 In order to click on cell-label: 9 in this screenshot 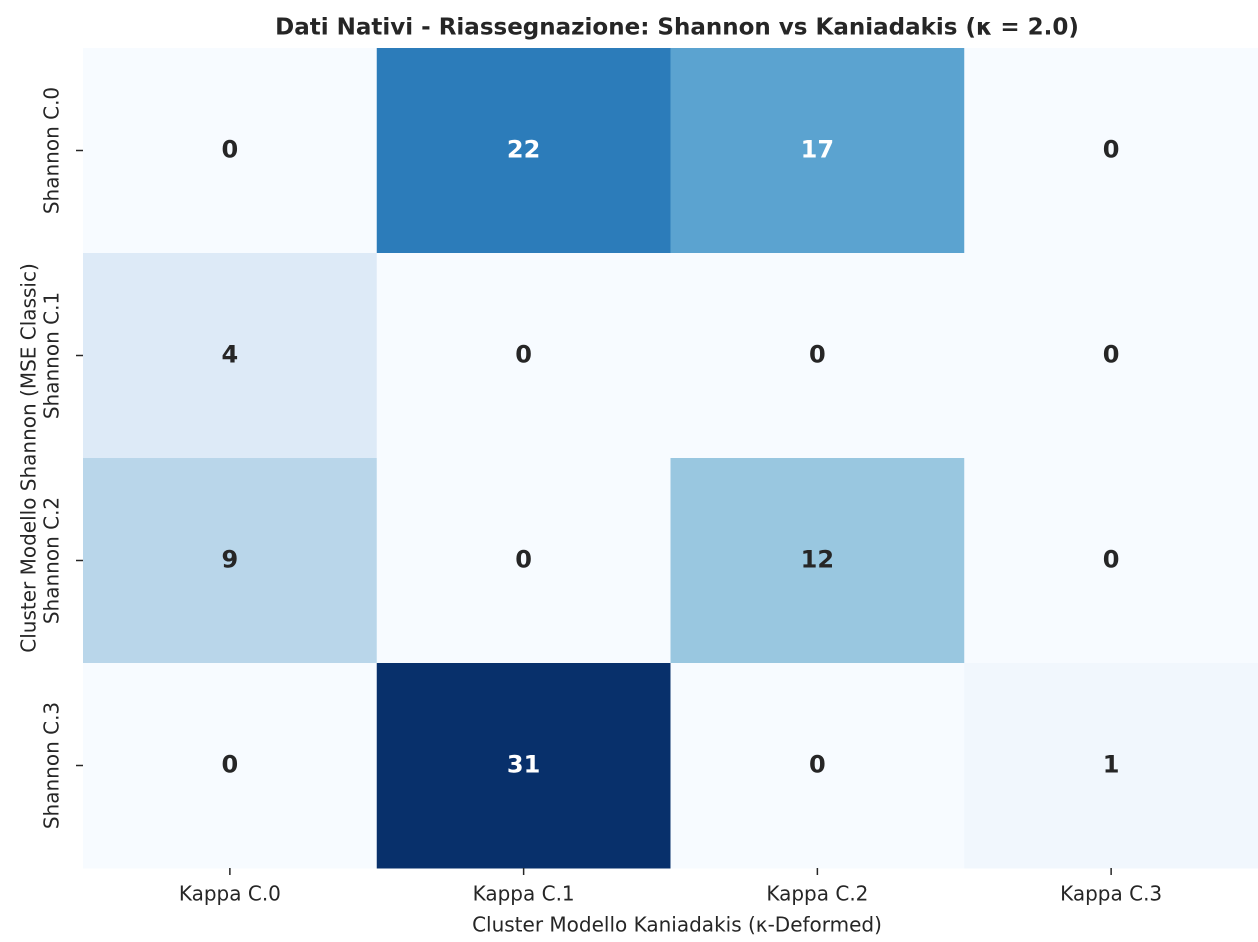, I will do `click(230, 560)`.